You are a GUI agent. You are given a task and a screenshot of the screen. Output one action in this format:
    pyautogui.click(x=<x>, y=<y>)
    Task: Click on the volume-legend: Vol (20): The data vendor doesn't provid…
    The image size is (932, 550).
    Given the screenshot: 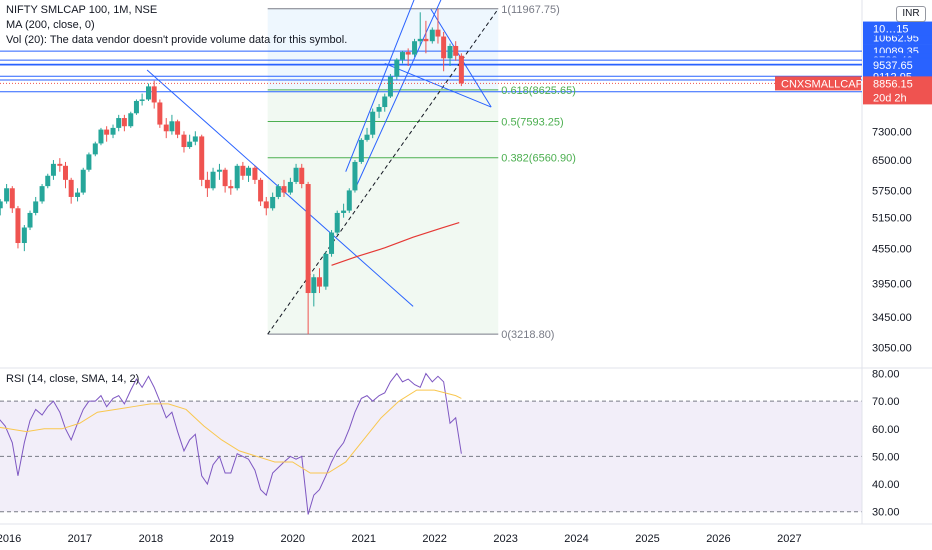 What is the action you would take?
    pyautogui.click(x=177, y=40)
    